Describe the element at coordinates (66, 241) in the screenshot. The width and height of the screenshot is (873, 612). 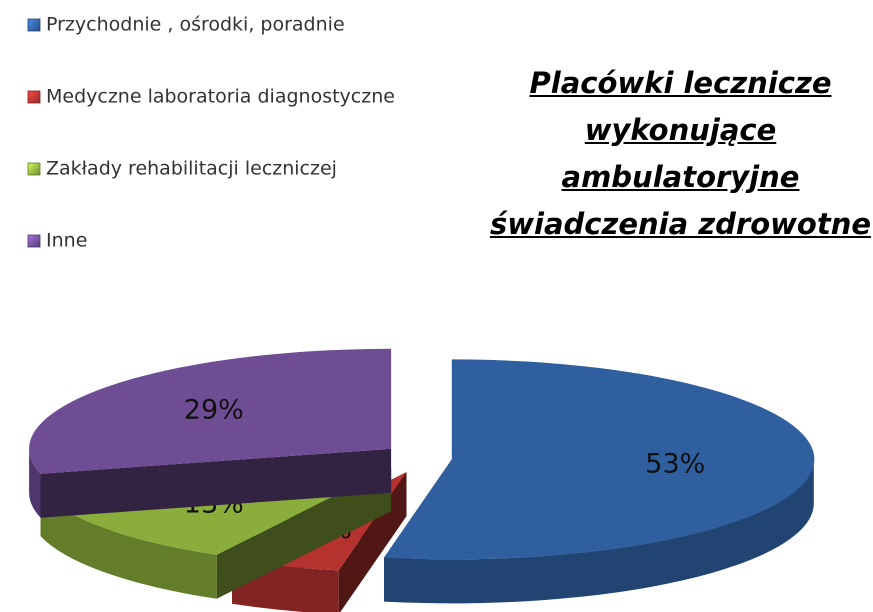
I see `legend-label: Inne` at that location.